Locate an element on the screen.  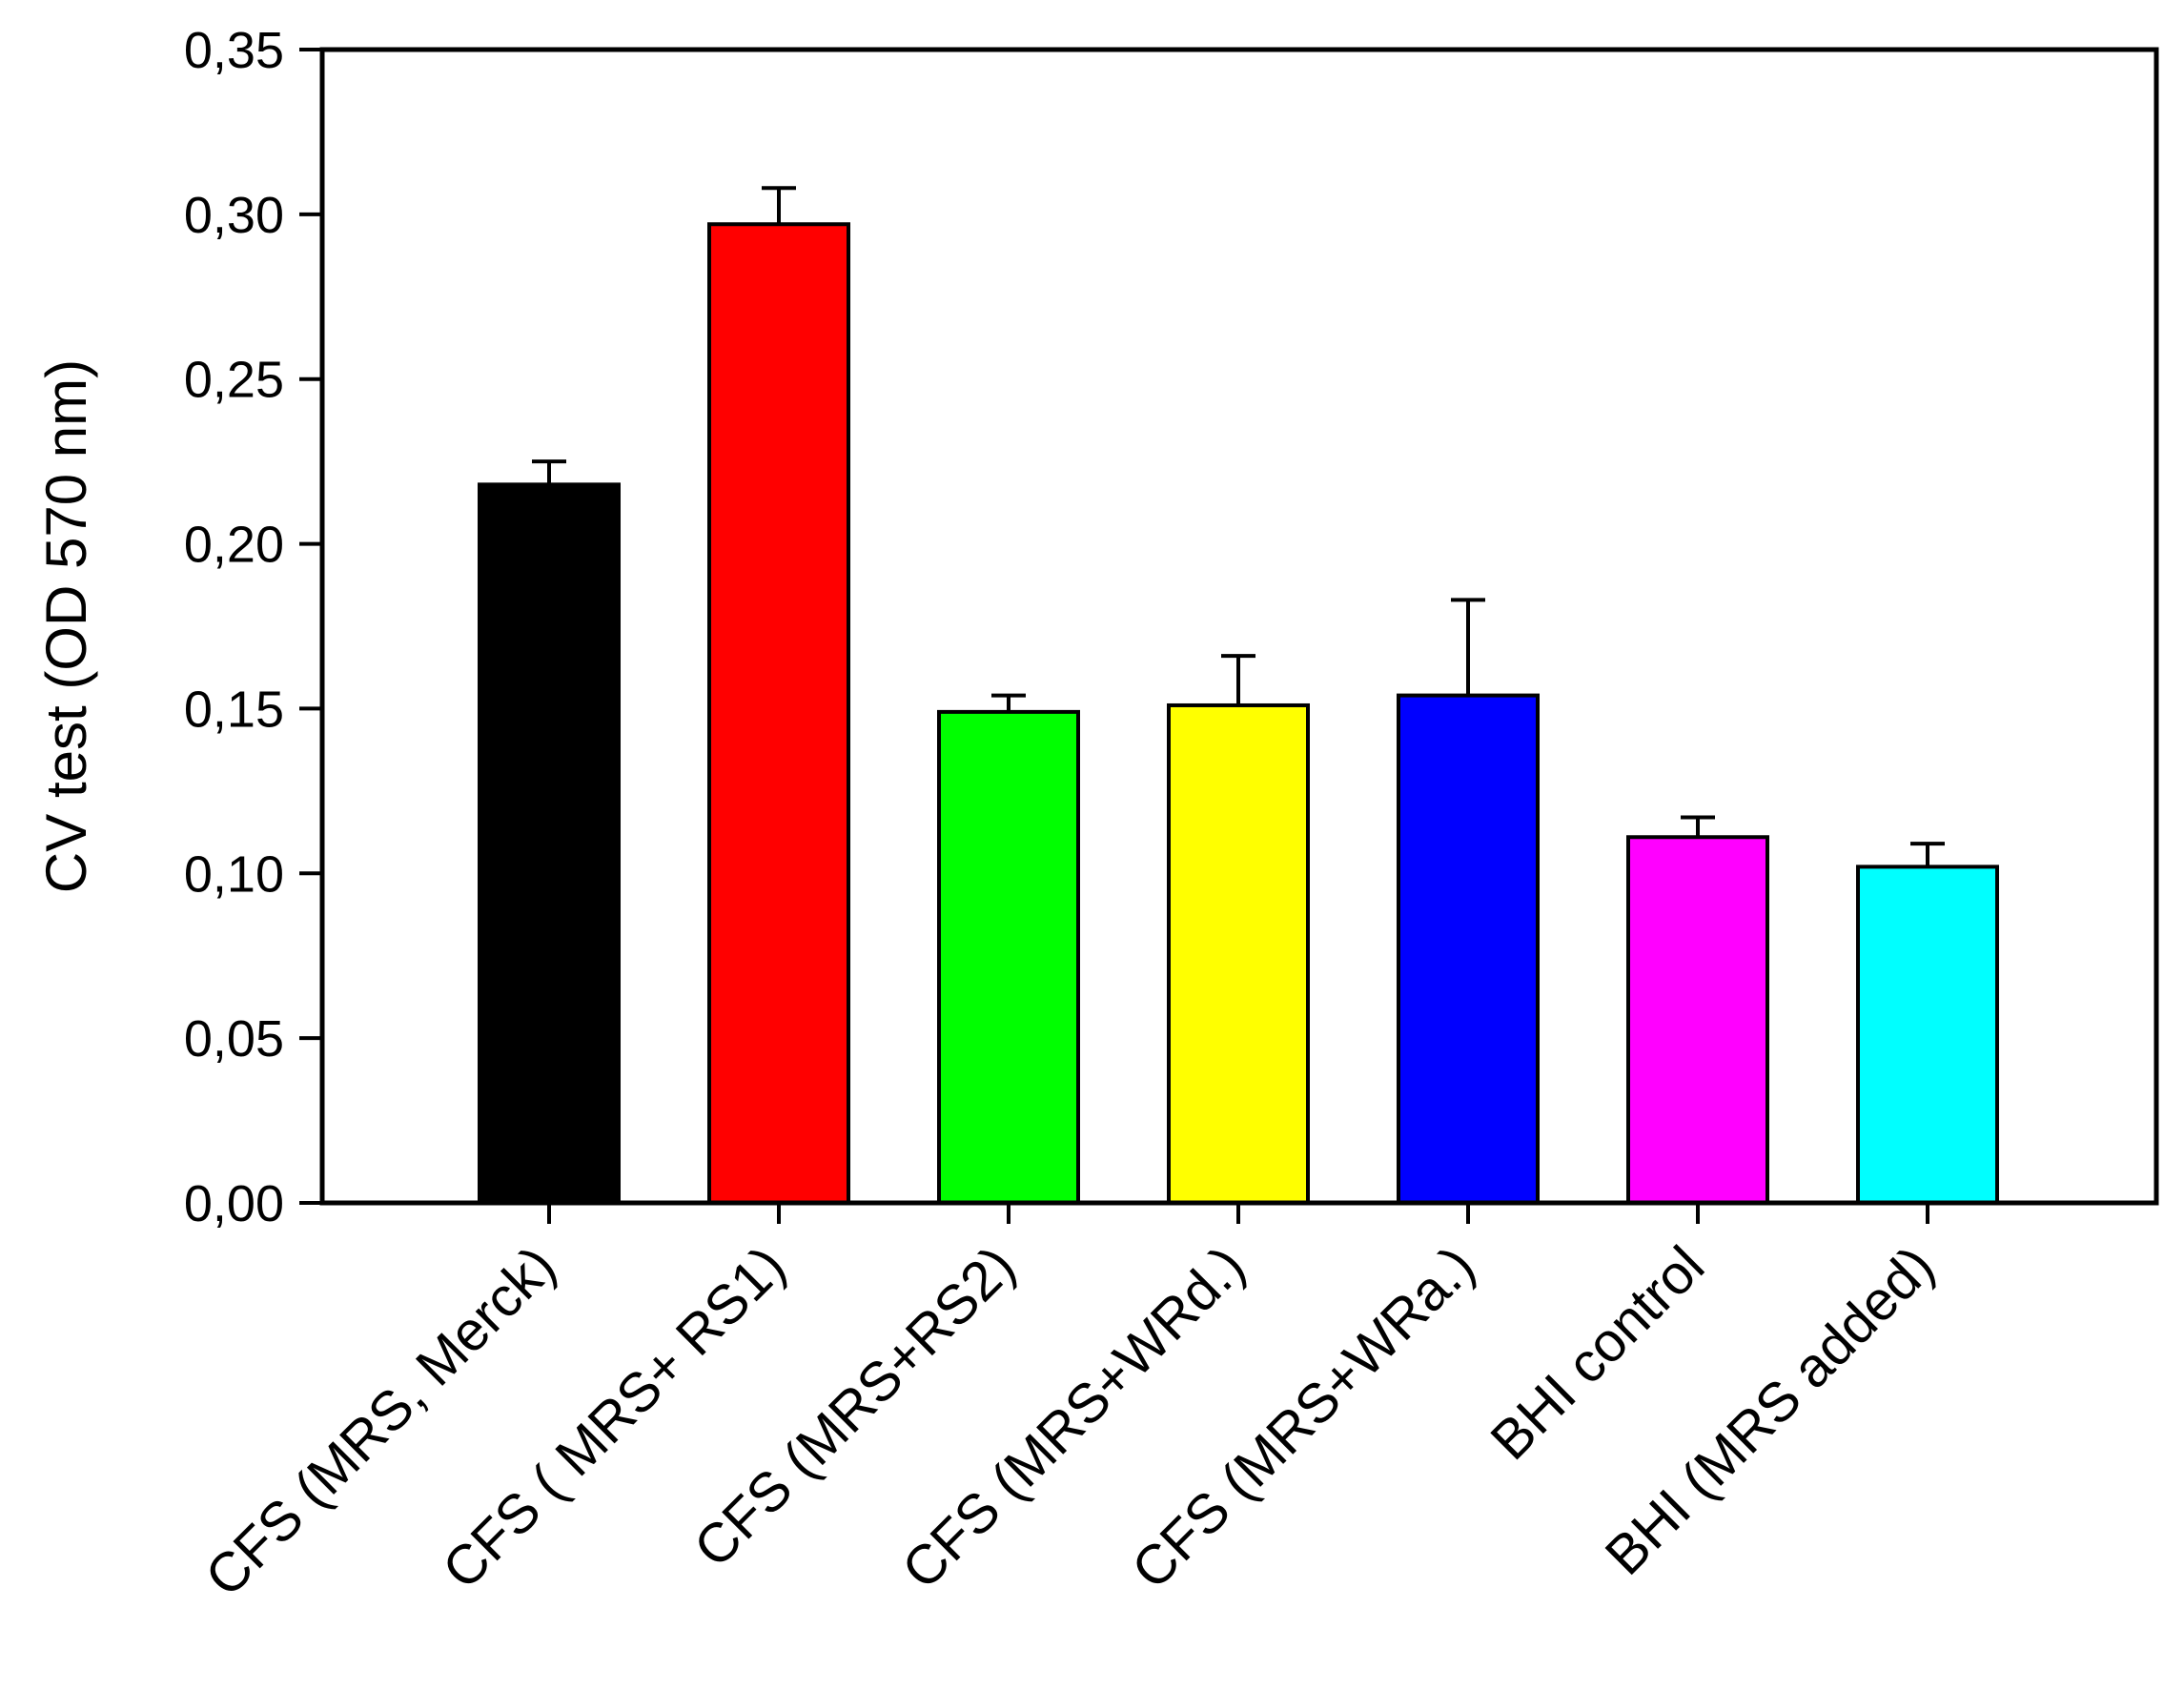
y-tick-label: 0,10 is located at coordinates (234, 874).